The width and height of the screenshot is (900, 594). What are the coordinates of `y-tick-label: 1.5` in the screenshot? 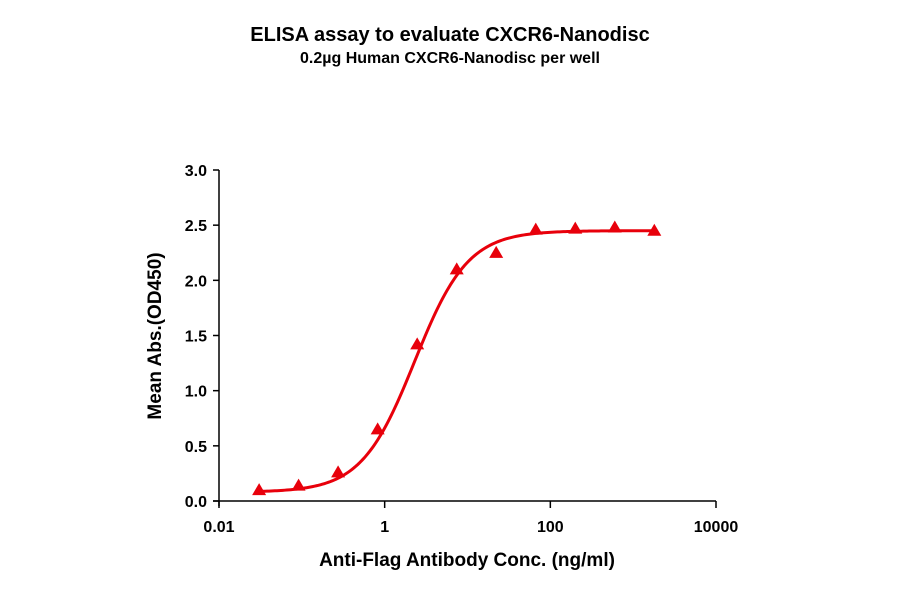 It's located at (196, 337).